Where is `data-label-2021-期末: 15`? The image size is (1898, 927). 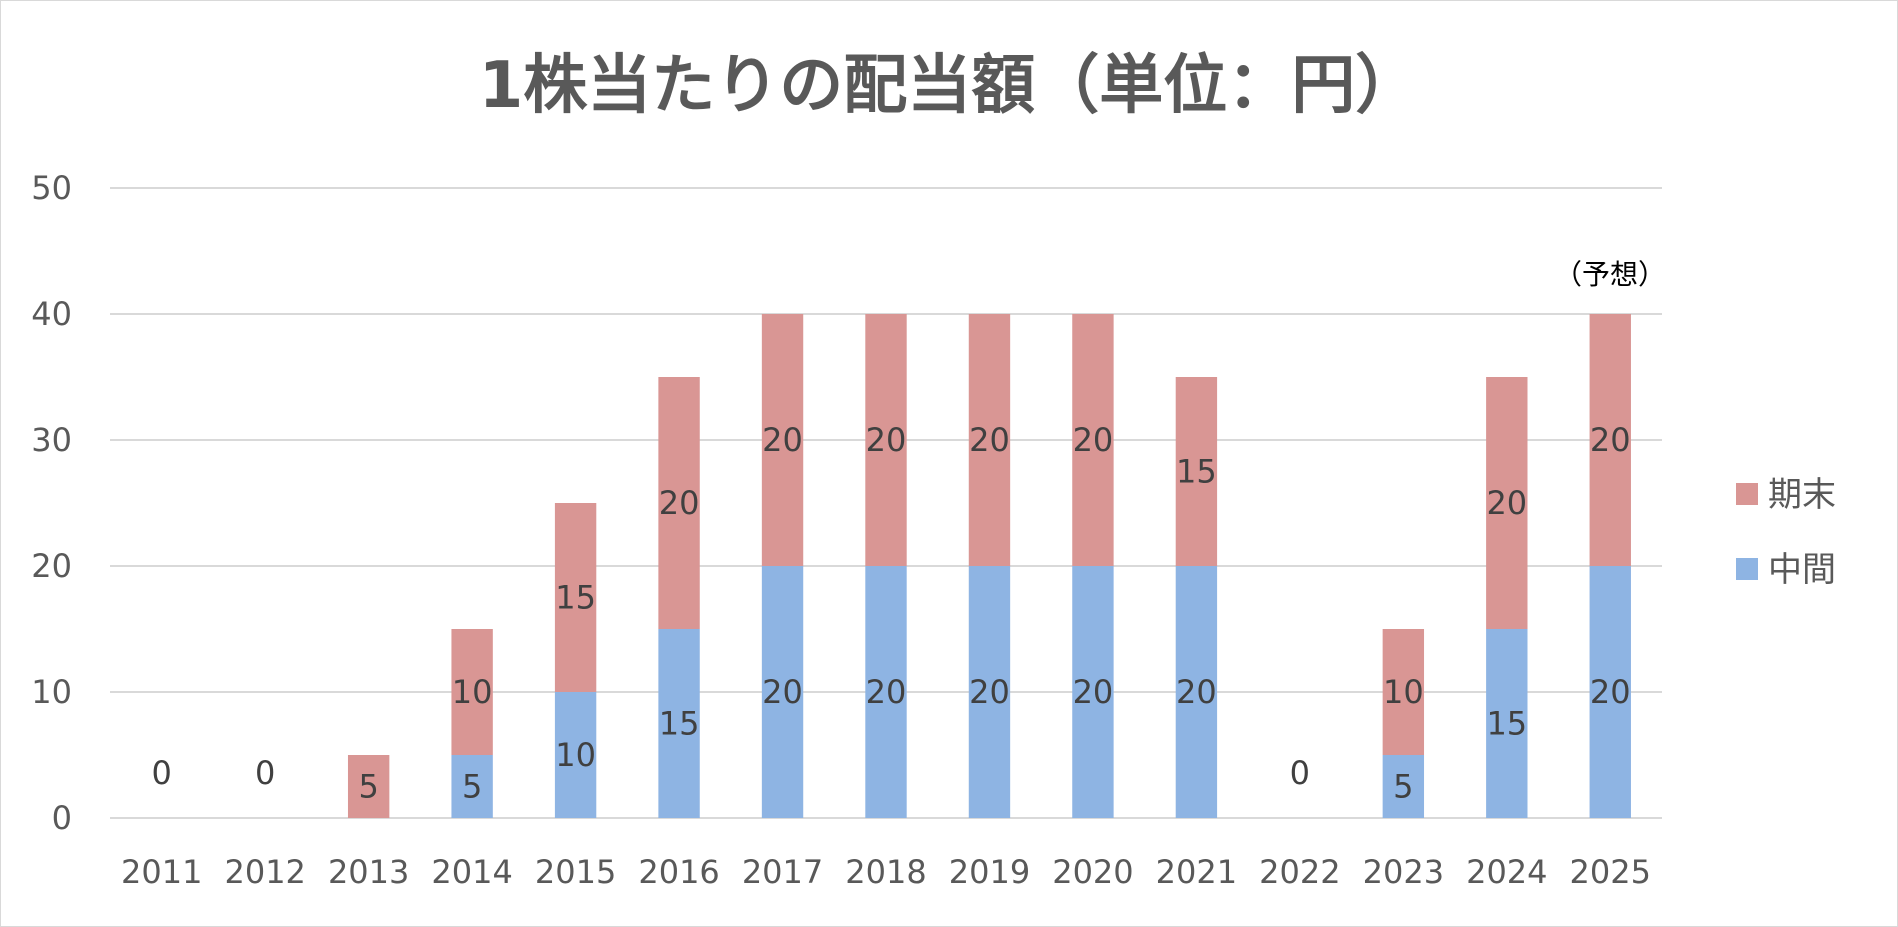
data-label-2021-期末: 15 is located at coordinates (1196, 472).